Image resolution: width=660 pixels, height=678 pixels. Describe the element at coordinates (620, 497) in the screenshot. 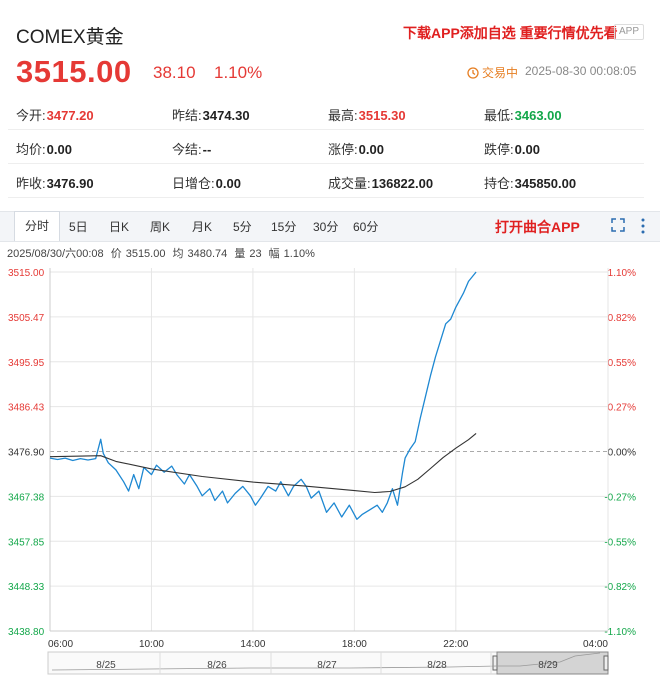

I see `y-pct-tick-label: -0.27%` at that location.